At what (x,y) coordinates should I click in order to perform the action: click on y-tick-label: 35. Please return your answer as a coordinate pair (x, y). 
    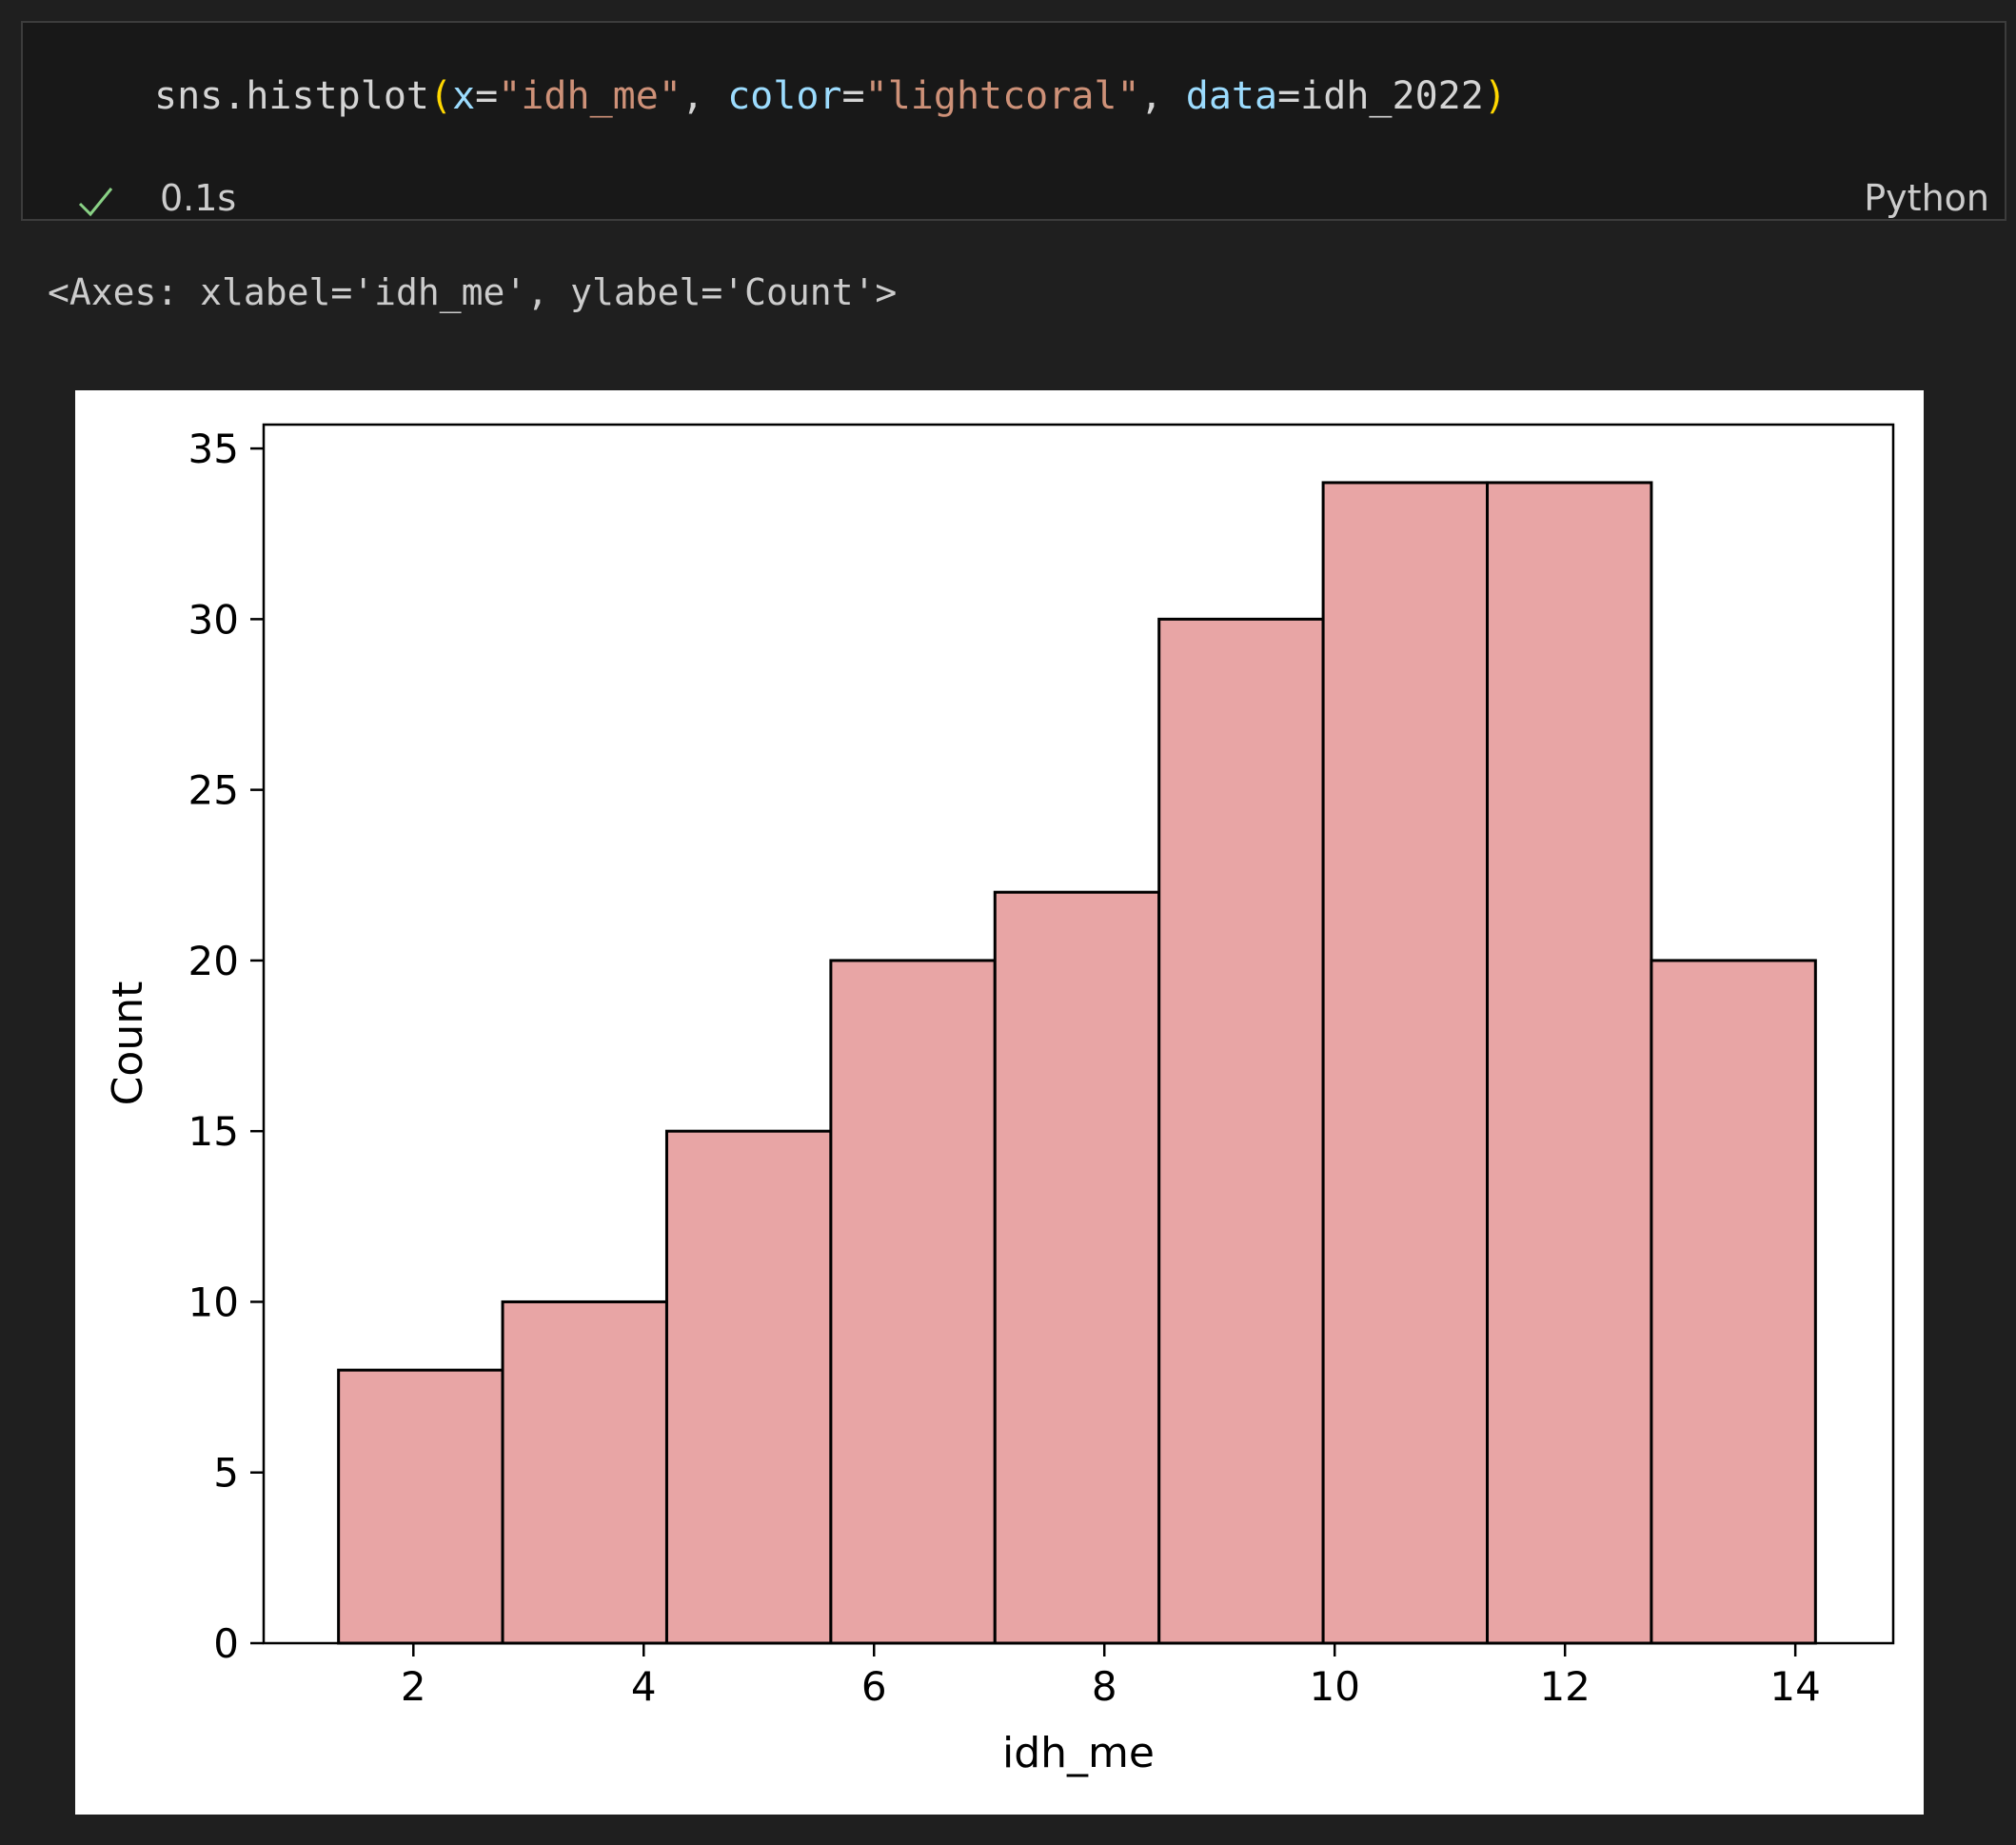
    Looking at the image, I should click on (214, 449).